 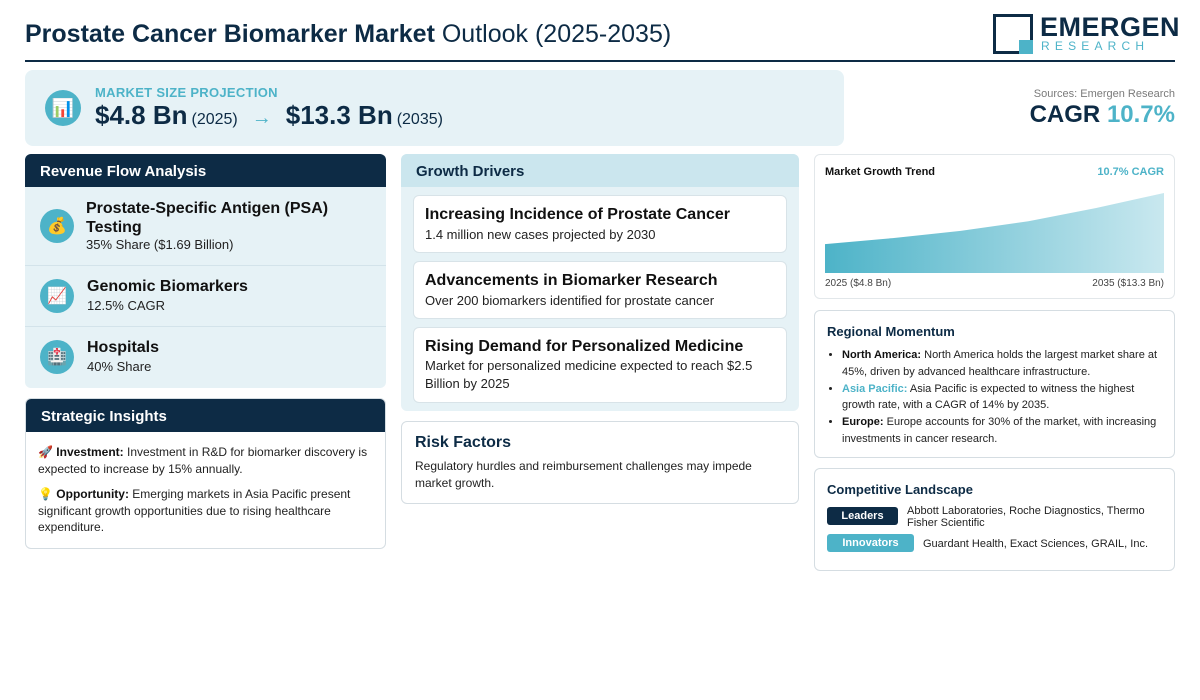 I want to click on arrow-right-icon: →, so click(x=261, y=118).